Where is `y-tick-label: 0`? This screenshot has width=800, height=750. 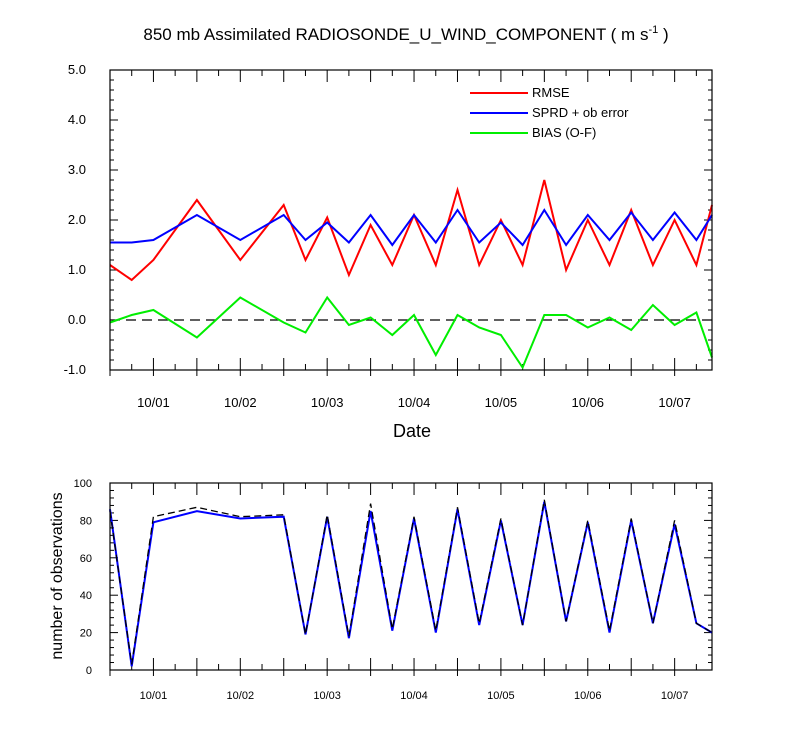 y-tick-label: 0 is located at coordinates (89, 671).